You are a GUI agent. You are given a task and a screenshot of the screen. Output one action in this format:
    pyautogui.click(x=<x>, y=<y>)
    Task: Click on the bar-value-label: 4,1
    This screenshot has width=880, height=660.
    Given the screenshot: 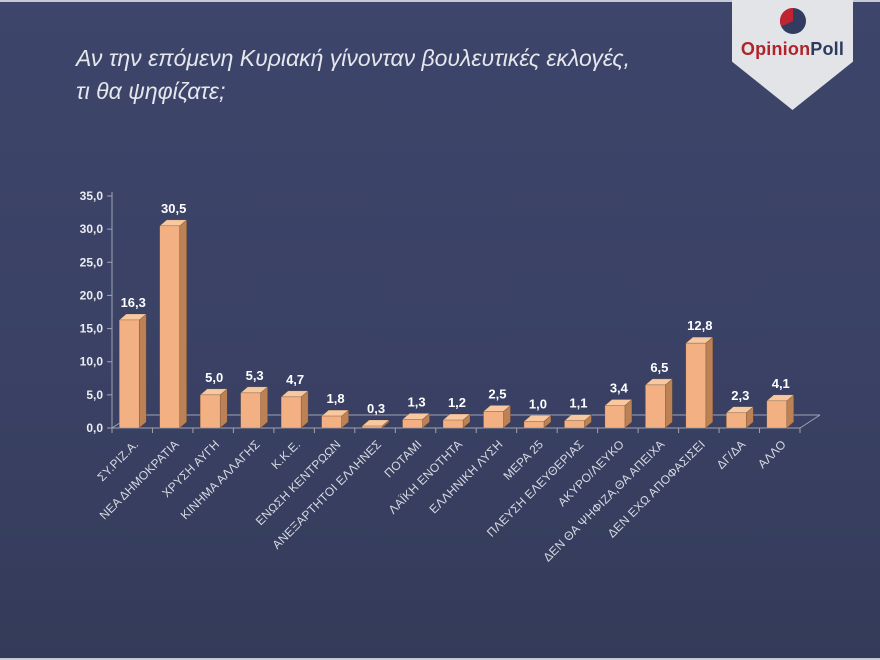 What is the action you would take?
    pyautogui.click(x=781, y=383)
    